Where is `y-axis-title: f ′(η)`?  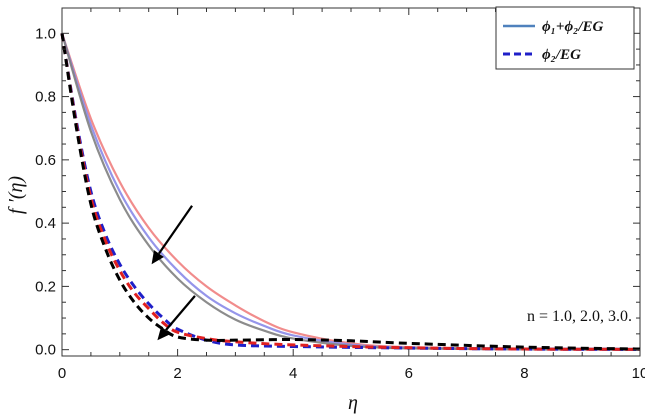 y-axis-title: f ′(η) is located at coordinates (16, 195).